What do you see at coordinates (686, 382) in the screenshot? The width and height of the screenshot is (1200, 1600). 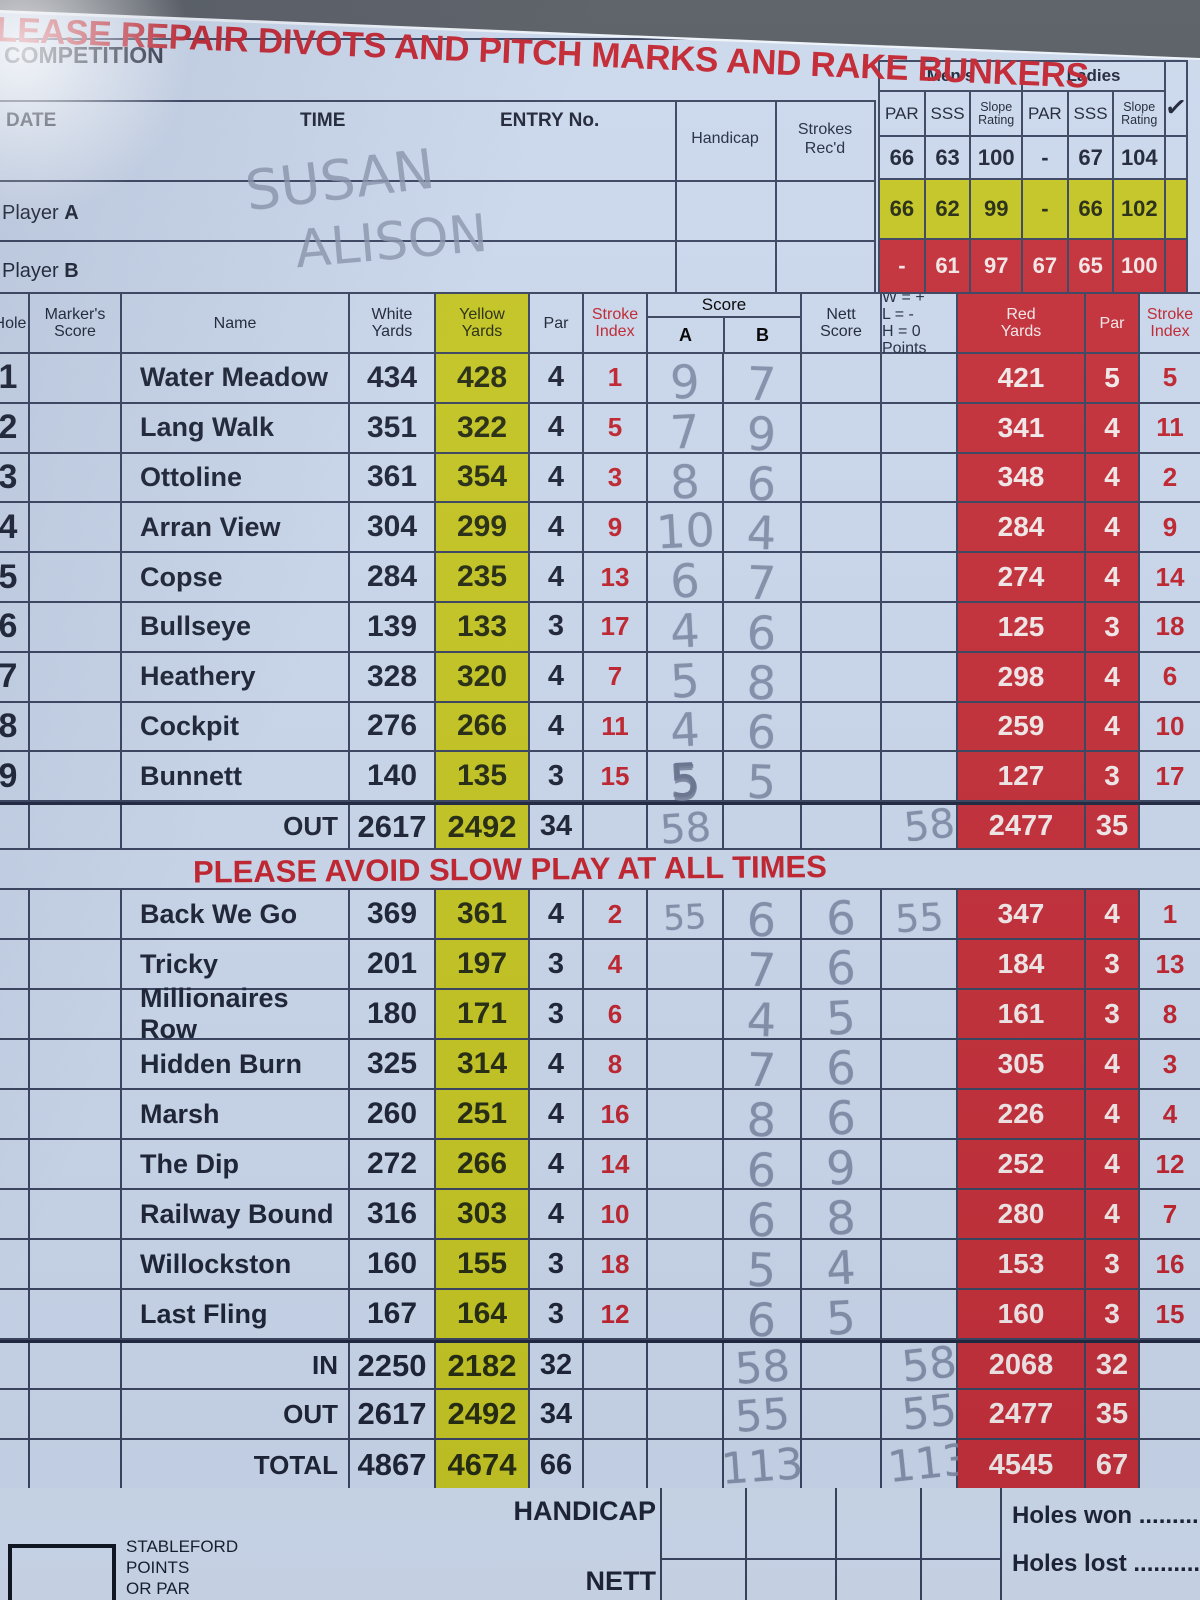 I see `score-a-cell: 9` at bounding box center [686, 382].